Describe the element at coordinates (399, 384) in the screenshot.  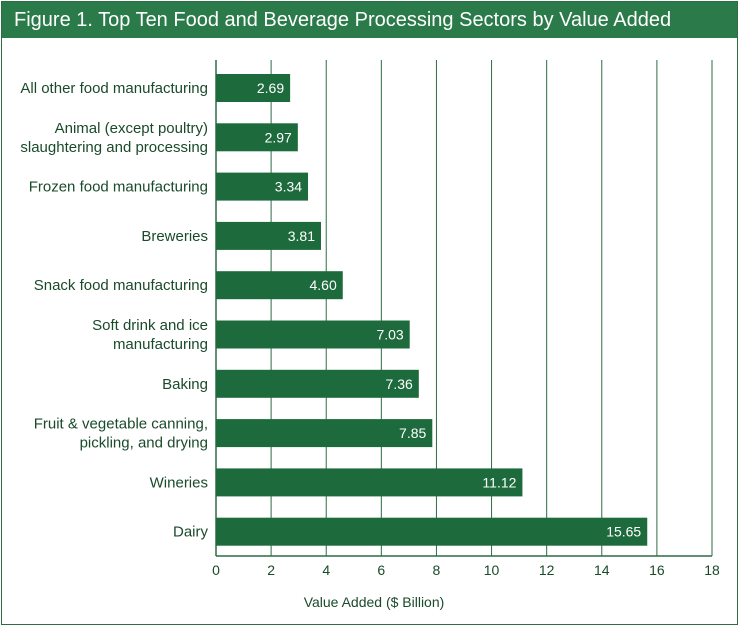
I see `bar-value-label: 7.36` at that location.